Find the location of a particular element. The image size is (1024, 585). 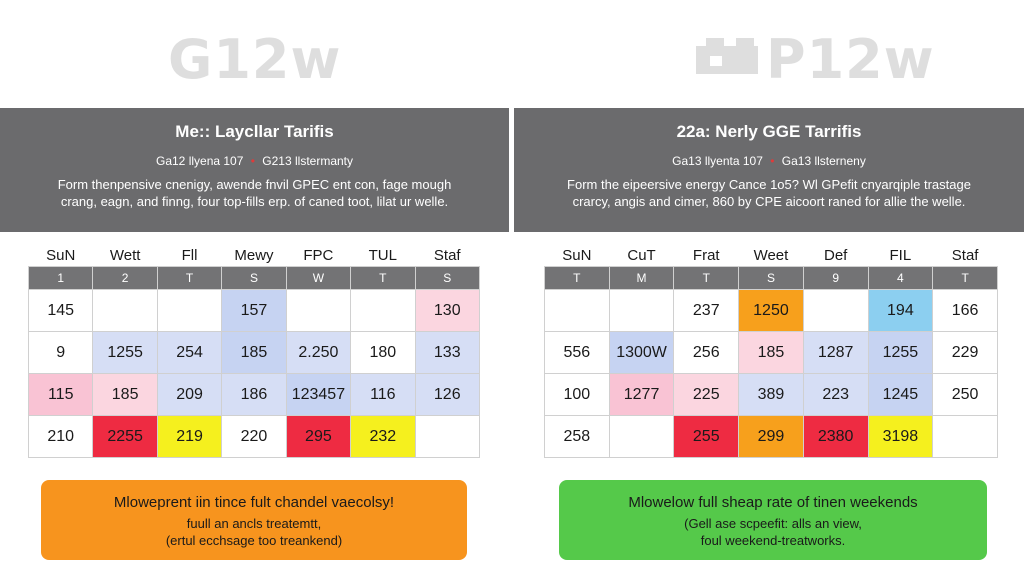

weekday-label: Wett is located at coordinates (125, 255).